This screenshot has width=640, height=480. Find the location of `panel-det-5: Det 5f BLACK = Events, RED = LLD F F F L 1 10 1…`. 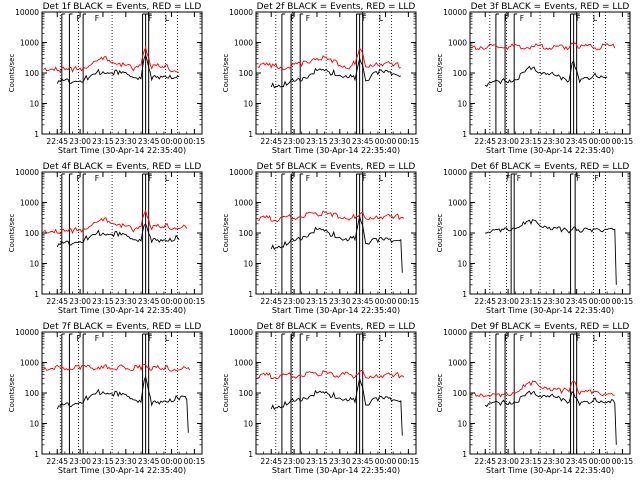

panel-det-5: Det 5f BLACK = Events, RED = LLD F F F L 1 10 1… is located at coordinates (320, 238).